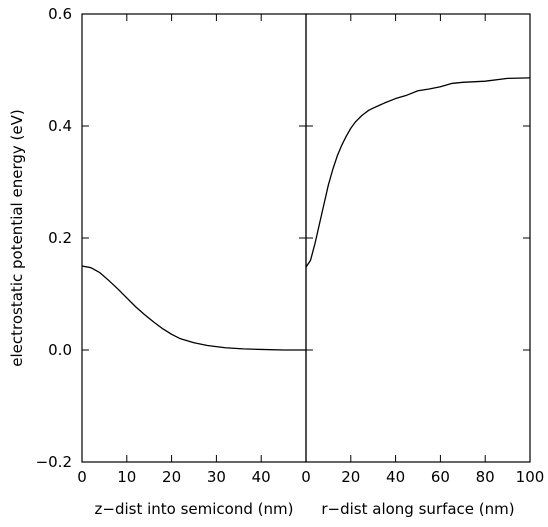 Image resolution: width=548 pixels, height=527 pixels. Describe the element at coordinates (440, 477) in the screenshot. I see `right-x-tick-label: 60` at that location.